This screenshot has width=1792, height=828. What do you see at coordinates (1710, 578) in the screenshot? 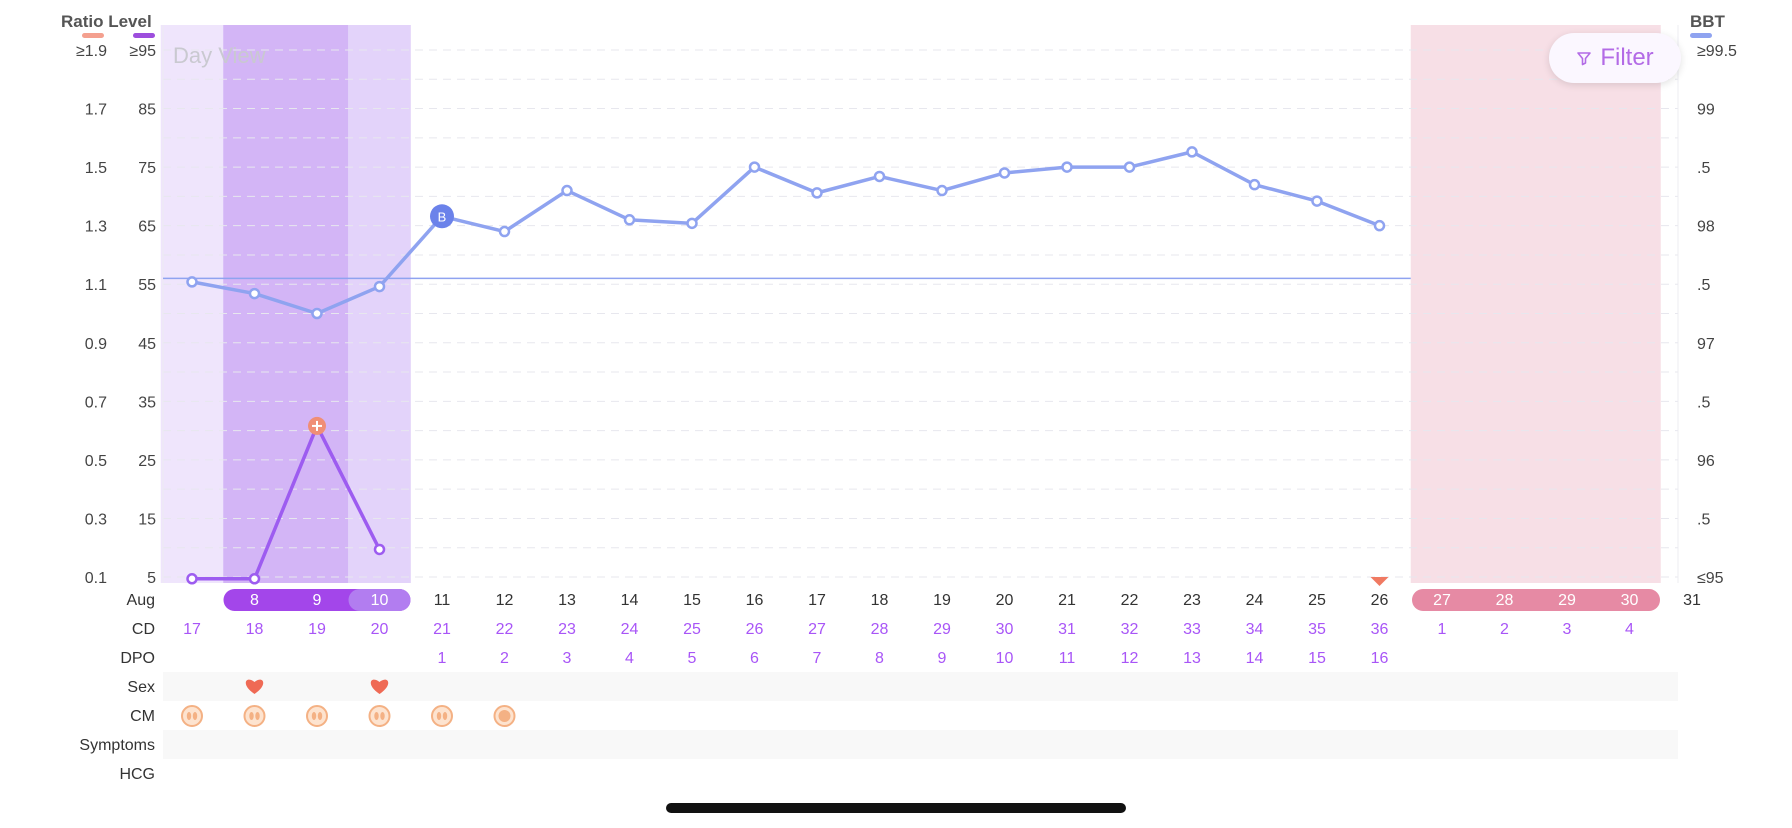
I see `bbt-tick-label: ≤95` at bounding box center [1710, 578].